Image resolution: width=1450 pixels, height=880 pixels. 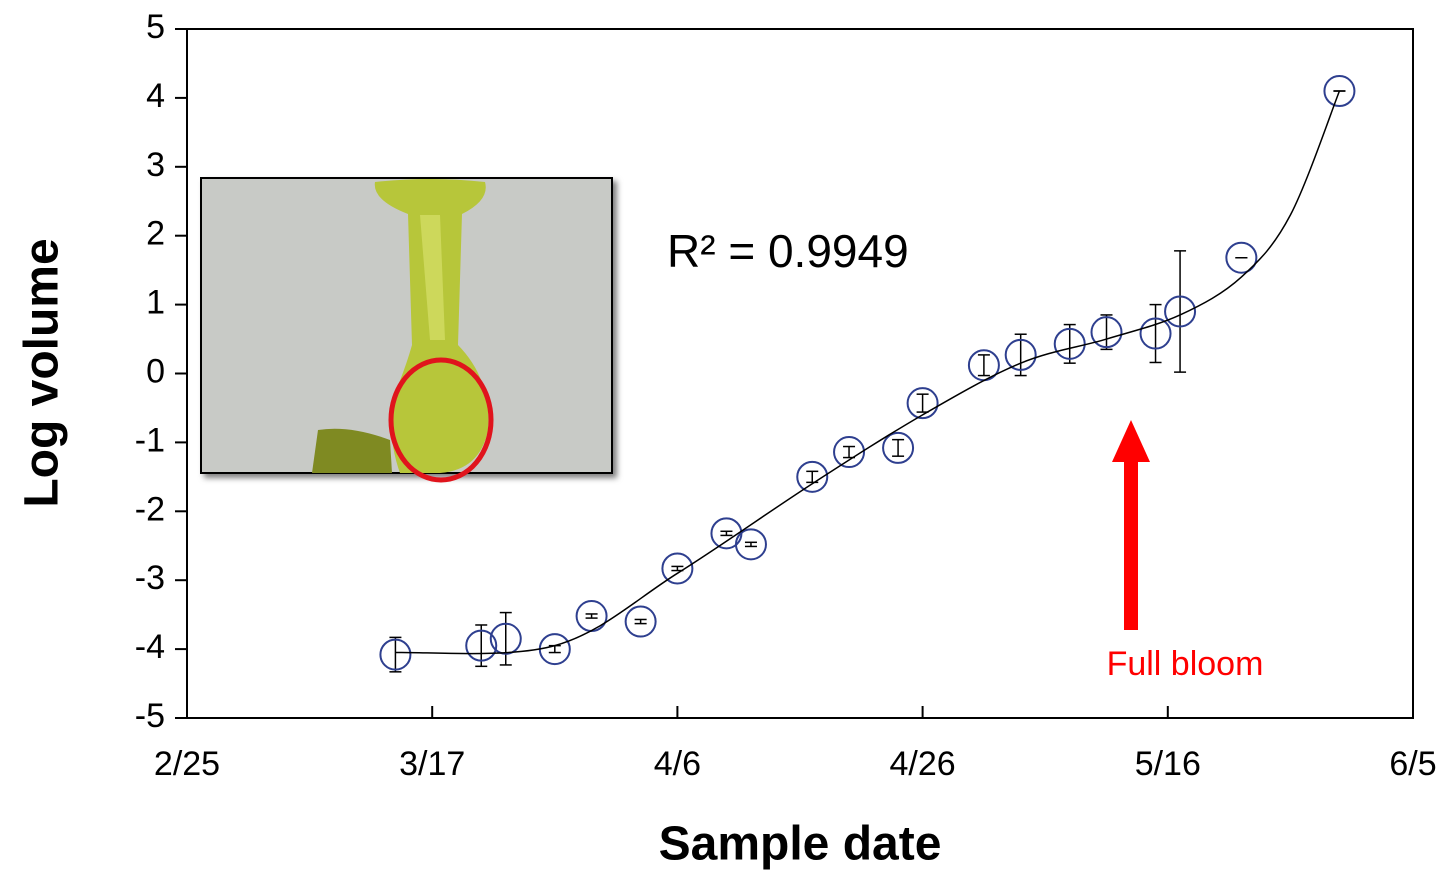 I want to click on y-axis-title: Log volume, so click(x=42, y=372).